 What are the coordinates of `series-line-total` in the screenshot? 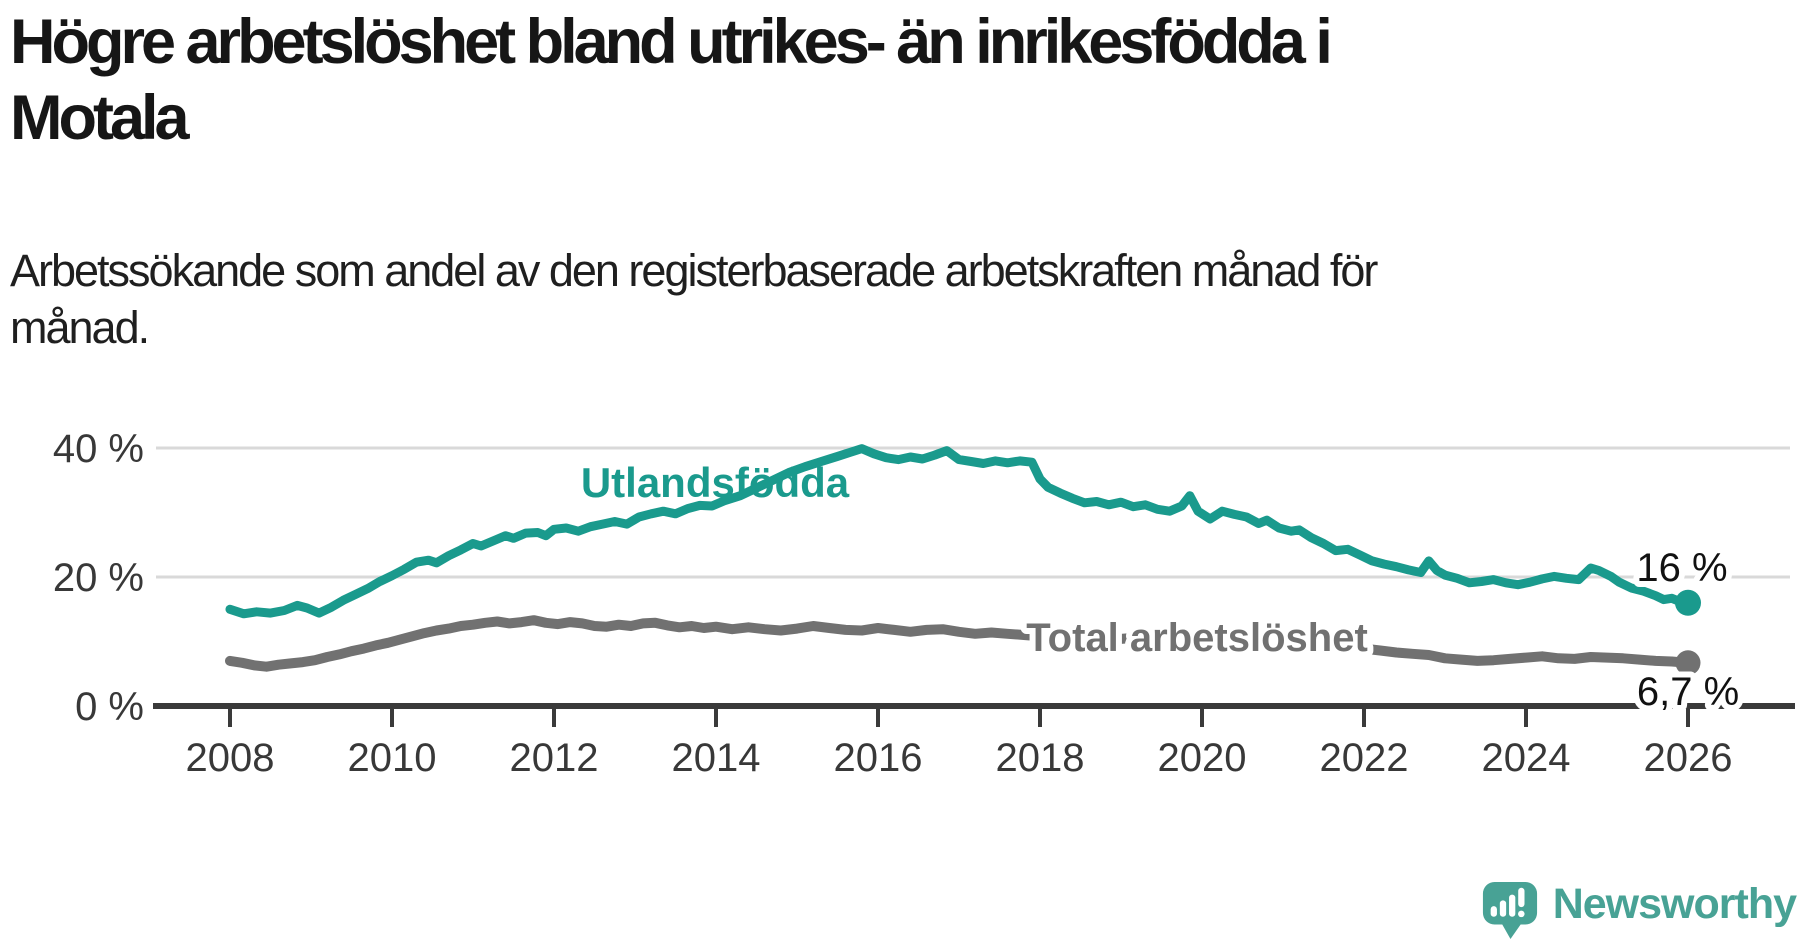 It's located at (959, 643).